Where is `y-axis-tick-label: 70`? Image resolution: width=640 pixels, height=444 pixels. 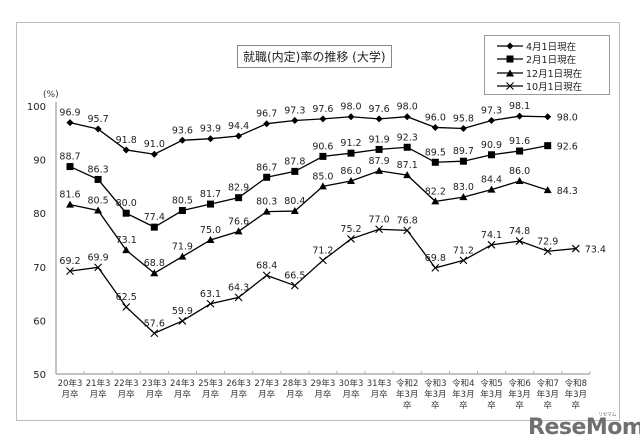
y-axis-tick-label: 70 is located at coordinates (39, 268).